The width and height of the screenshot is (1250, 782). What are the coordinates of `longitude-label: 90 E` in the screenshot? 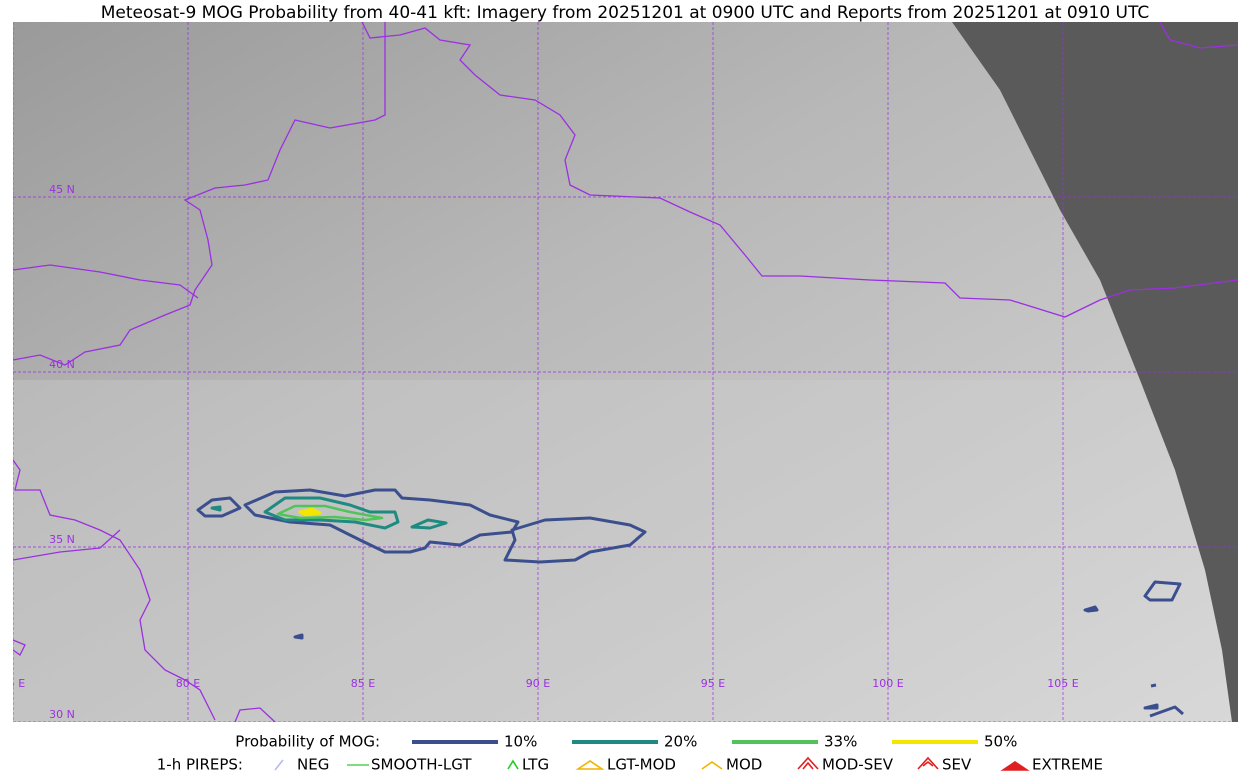 It's located at (538, 683).